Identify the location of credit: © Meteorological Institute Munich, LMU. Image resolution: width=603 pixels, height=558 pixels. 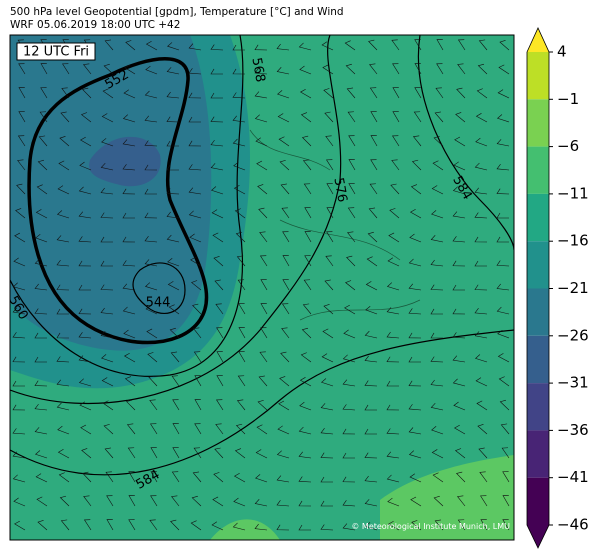
(430, 526).